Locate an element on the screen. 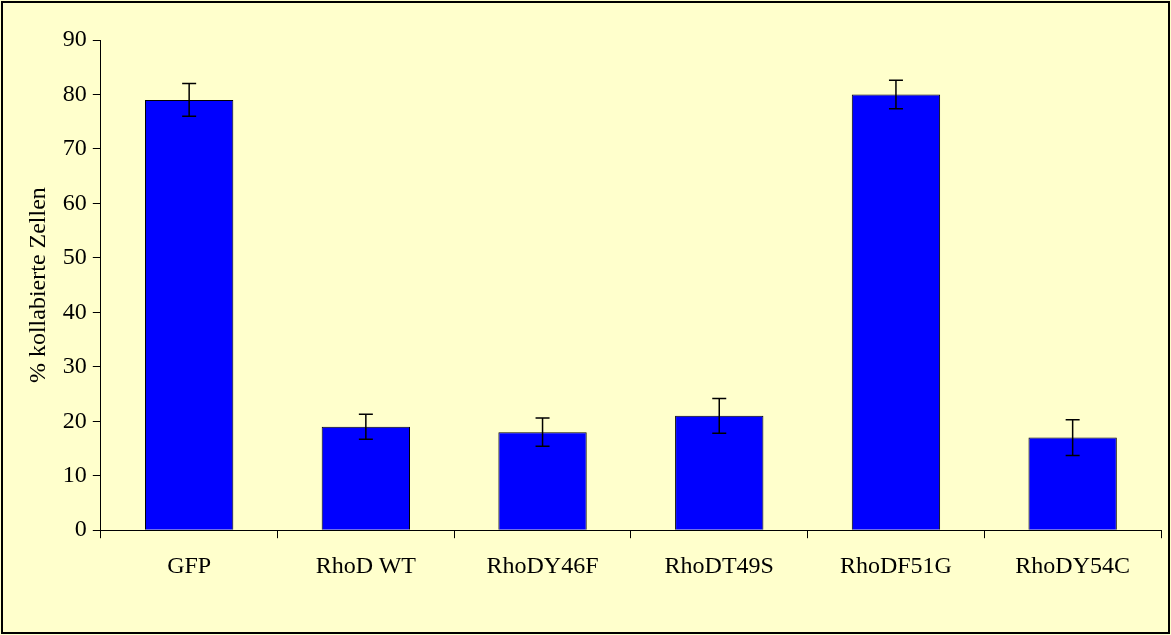 The image size is (1171, 635). x-tick-label: RhoD WT is located at coordinates (366, 564).